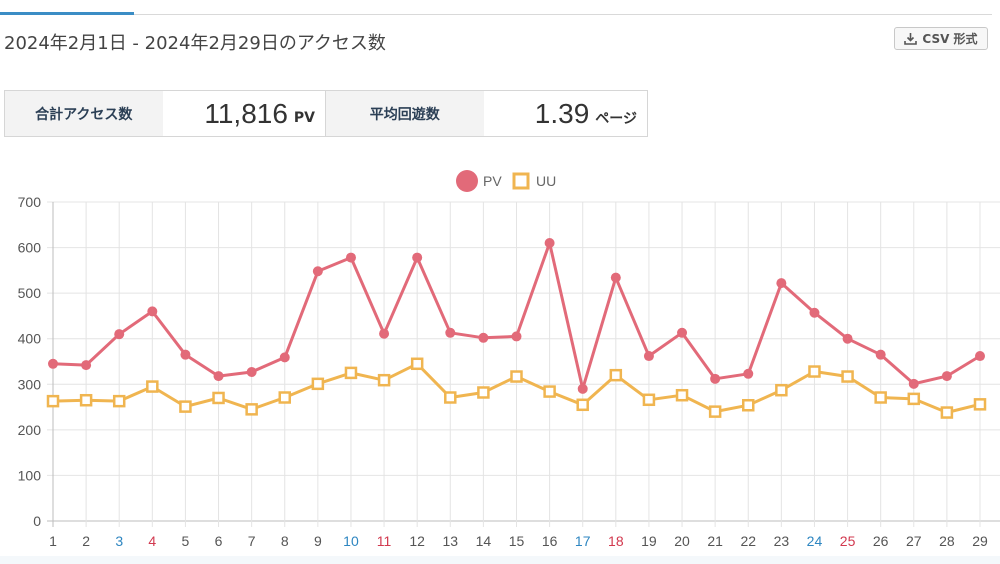 This screenshot has width=1000, height=564. Describe the element at coordinates (950, 39) in the screenshot. I see `csv-button-label: CSV 形式` at that location.